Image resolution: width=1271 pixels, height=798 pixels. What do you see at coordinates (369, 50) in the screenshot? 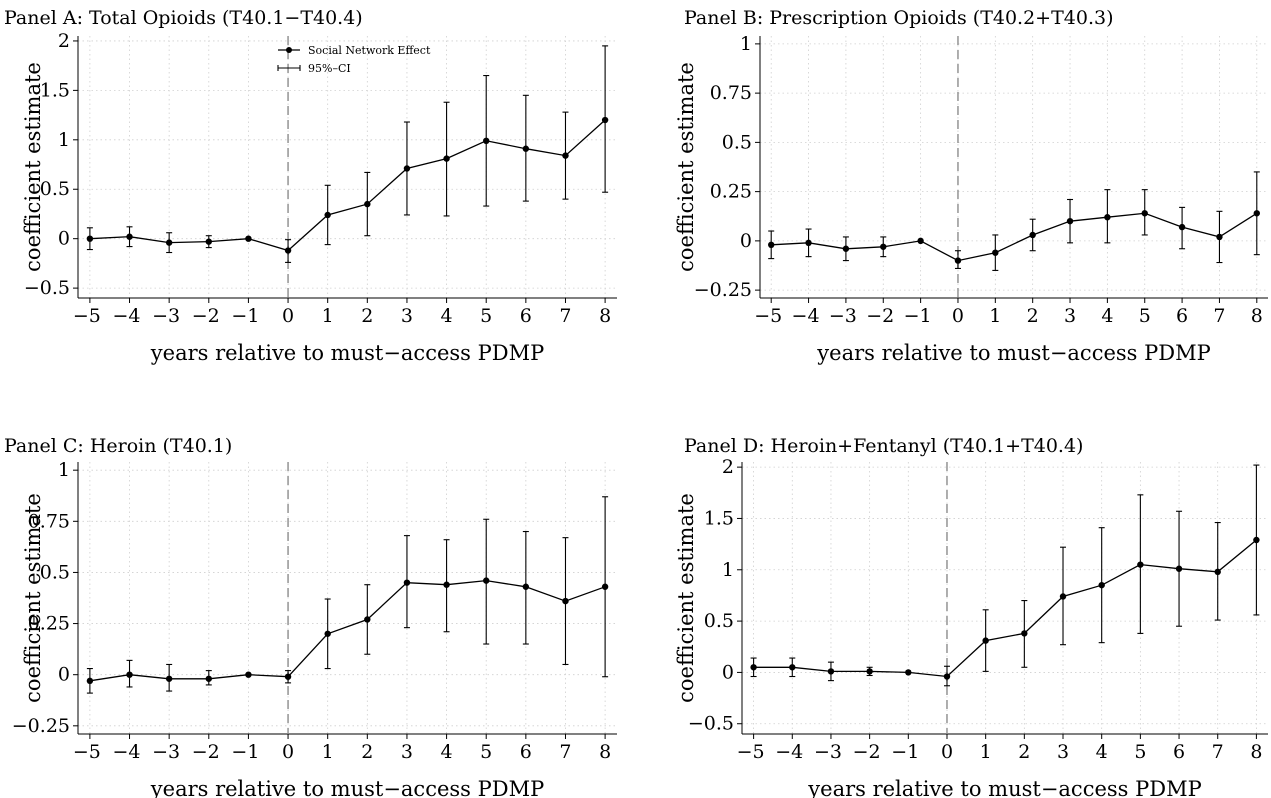
I see `legend-label: Social Network Effect` at bounding box center [369, 50].